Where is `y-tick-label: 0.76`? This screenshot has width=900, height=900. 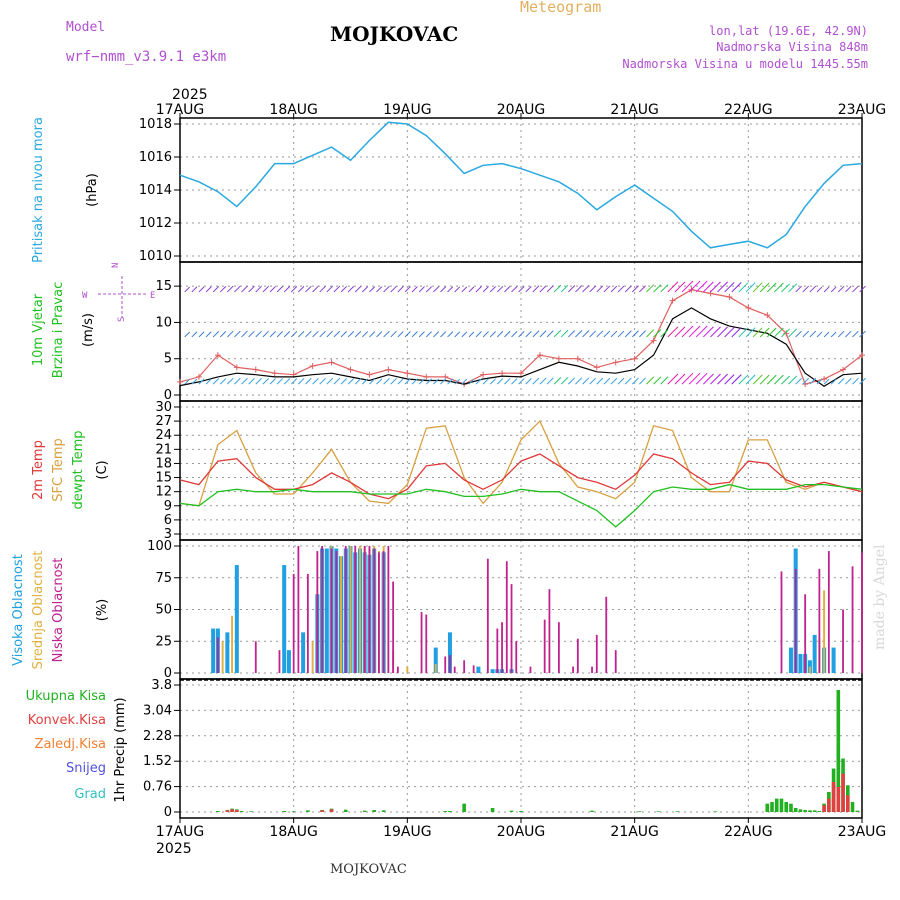 y-tick-label: 0.76 is located at coordinates (157, 787).